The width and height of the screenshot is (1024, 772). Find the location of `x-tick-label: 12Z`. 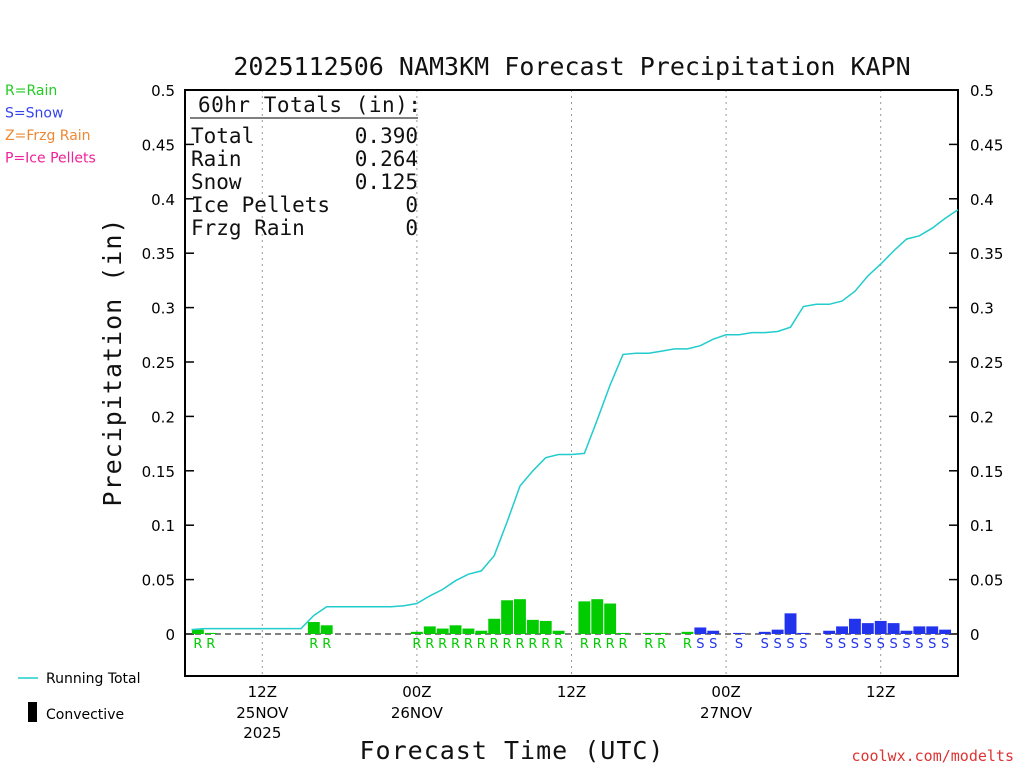

x-tick-label: 12Z is located at coordinates (880, 692).